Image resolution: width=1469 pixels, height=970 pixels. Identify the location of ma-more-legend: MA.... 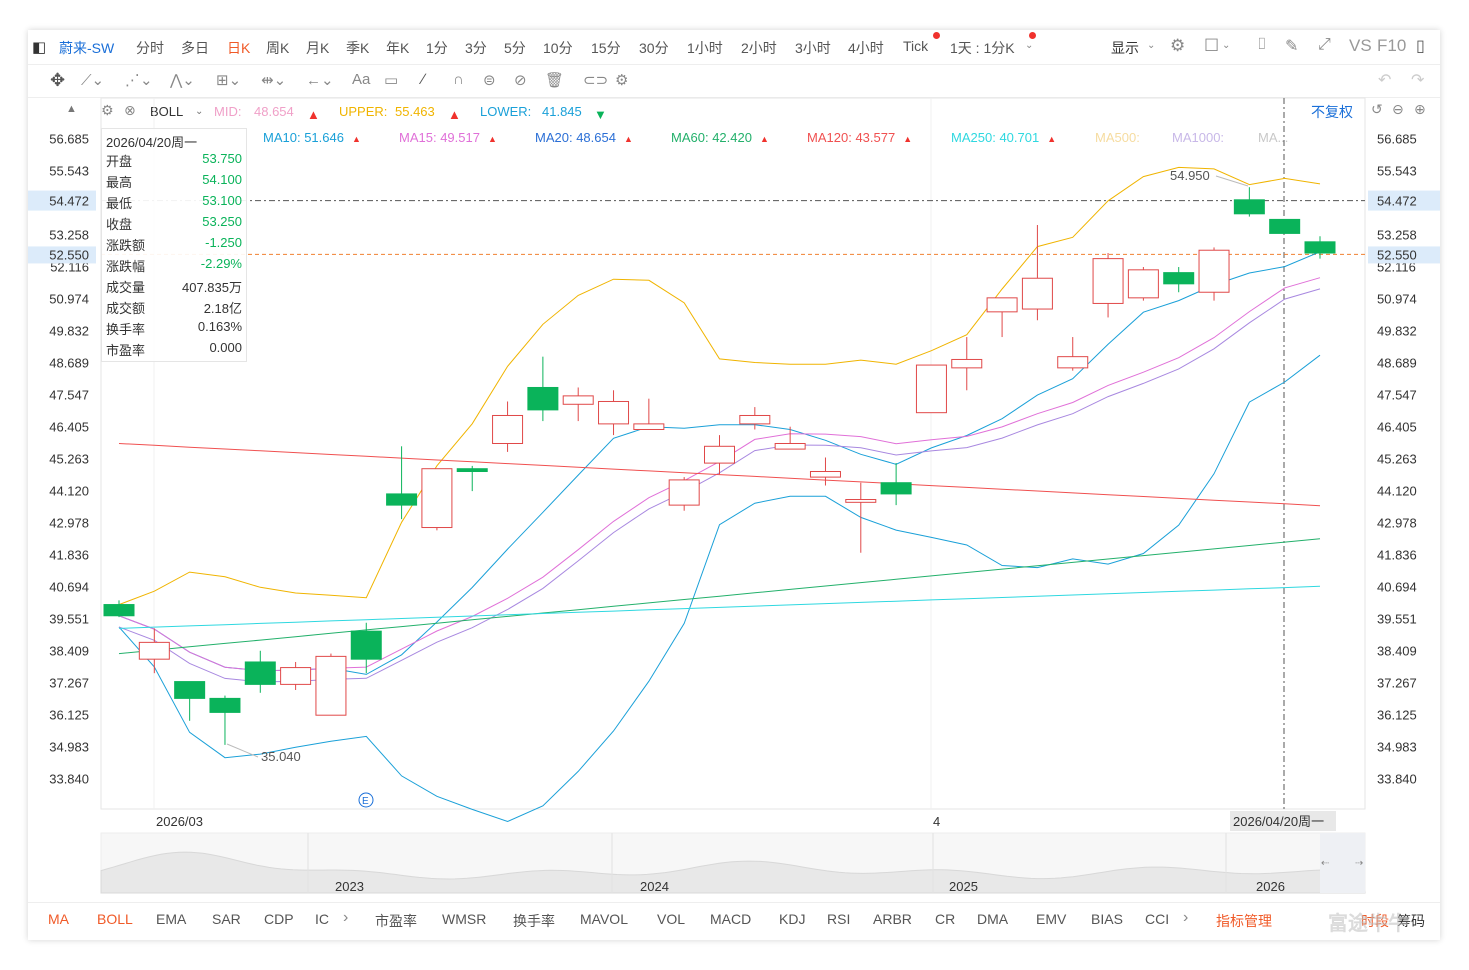
(1273, 137).